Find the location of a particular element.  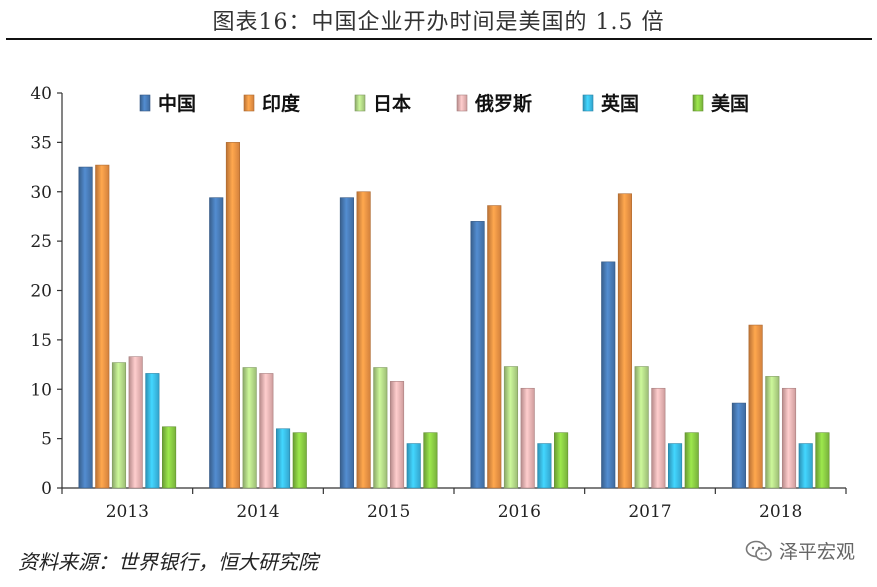

legend-label: 俄罗斯 is located at coordinates (503, 103).